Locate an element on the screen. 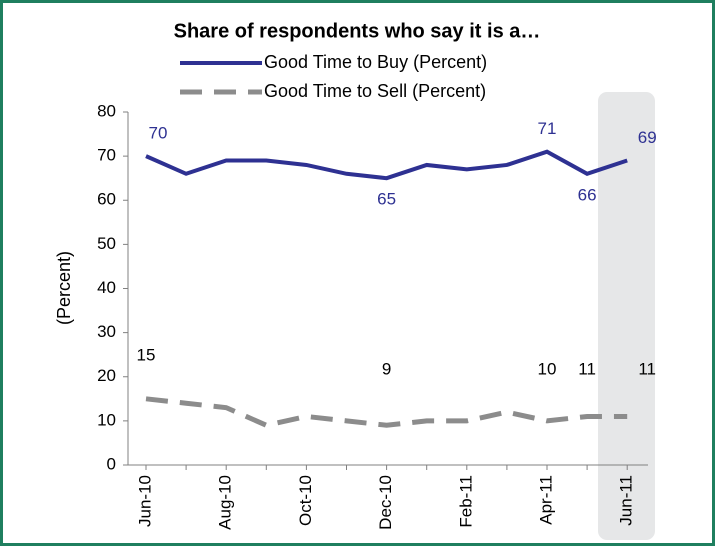 This screenshot has width=715, height=546. y-tick-label: 20 is located at coordinates (106, 375).